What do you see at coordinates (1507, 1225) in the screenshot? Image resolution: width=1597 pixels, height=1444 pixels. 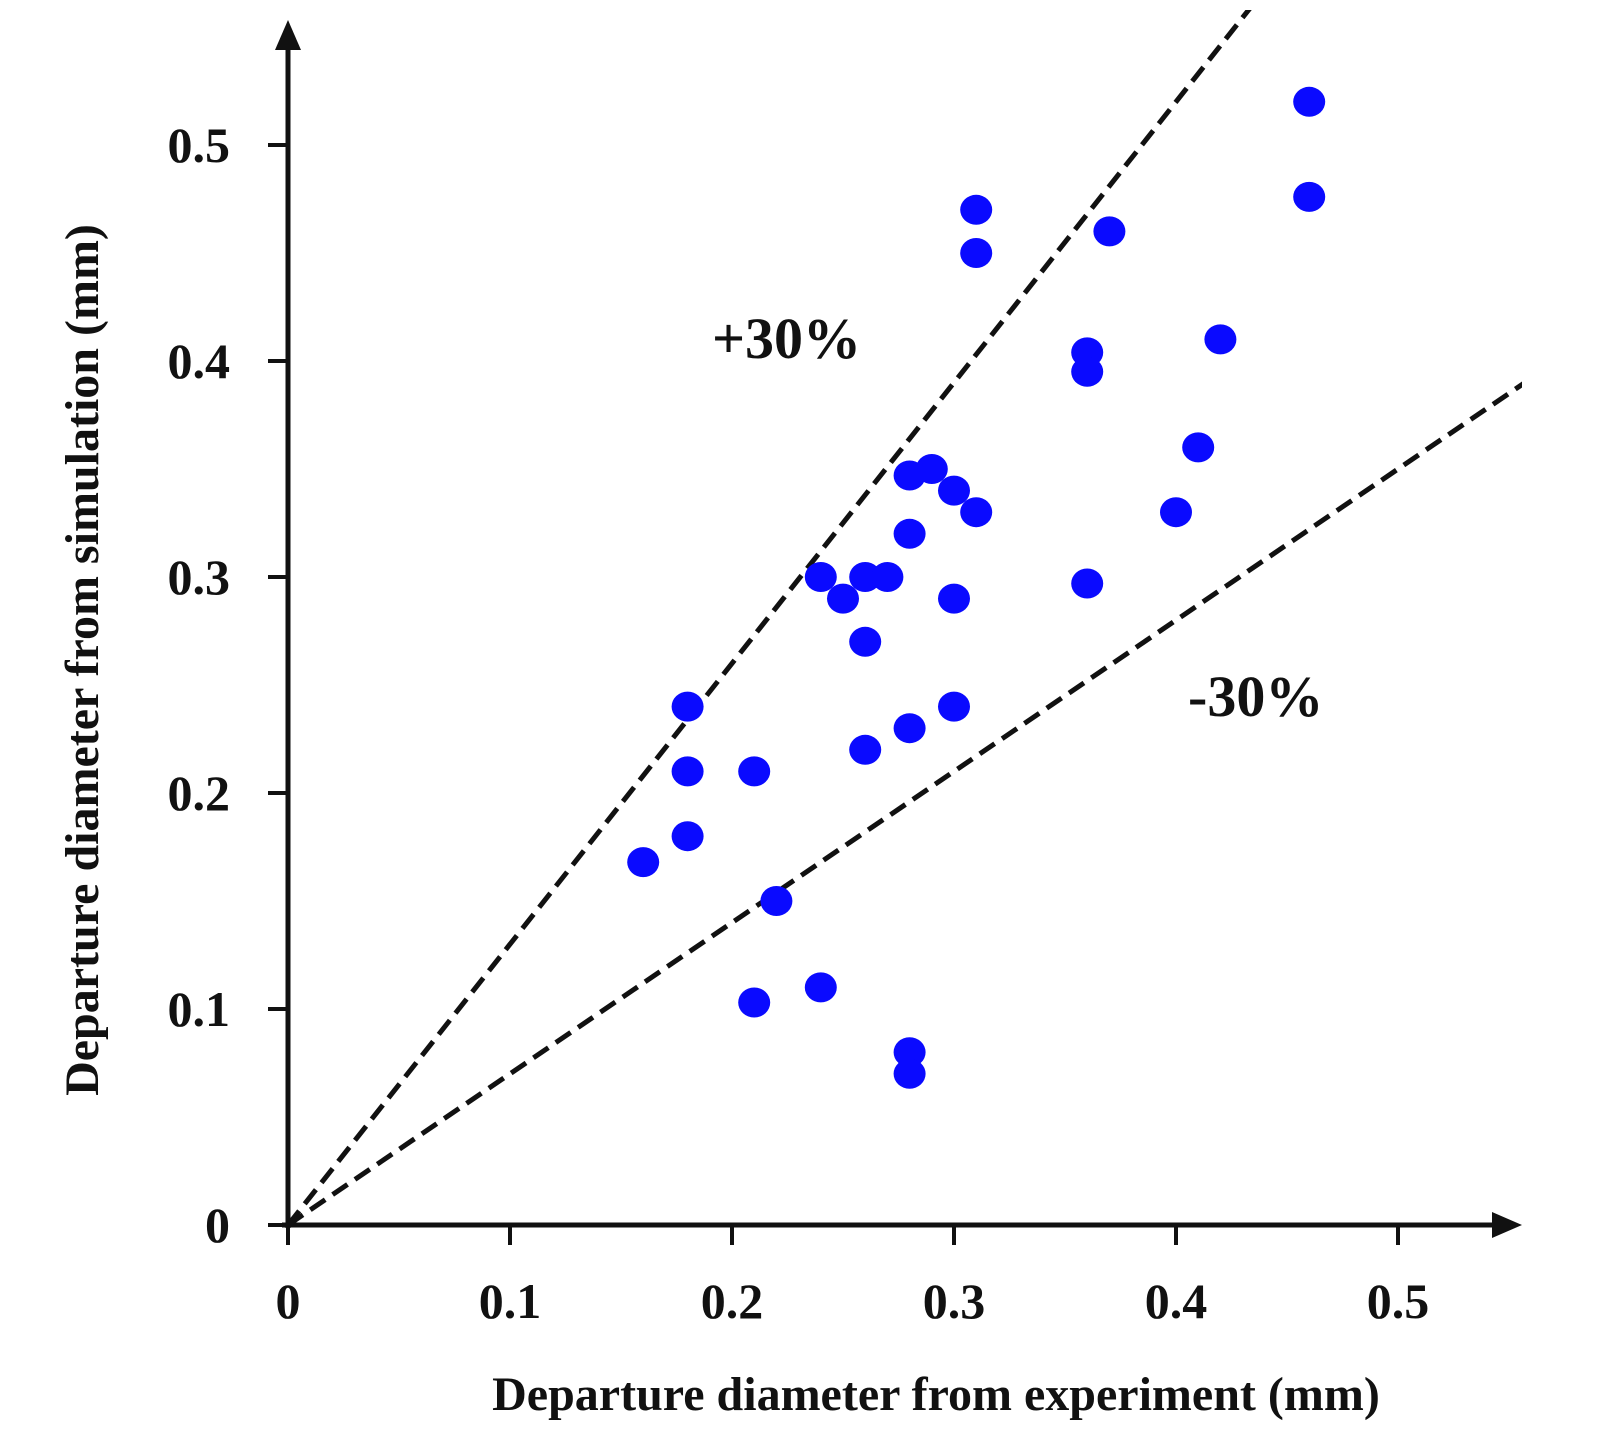 I see `x-axis-arrowhead` at bounding box center [1507, 1225].